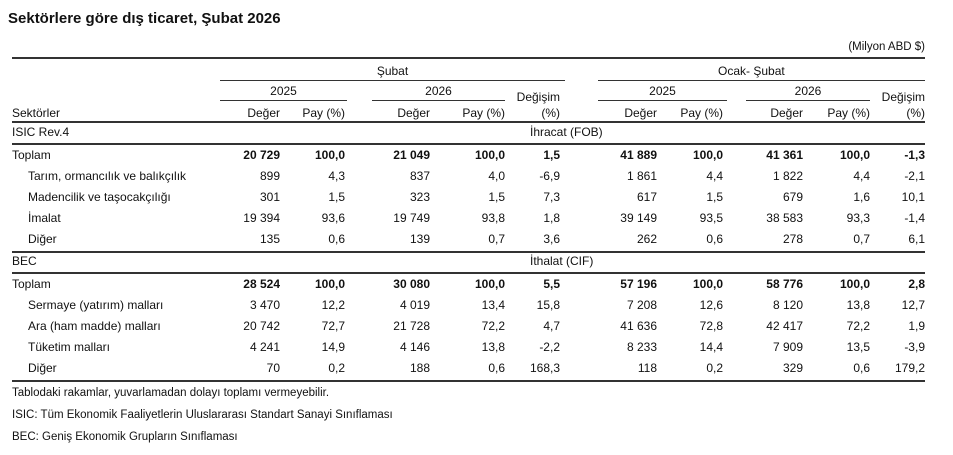 The image size is (953, 455). Describe the element at coordinates (438, 100) in the screenshot. I see `rule-y2` at that location.